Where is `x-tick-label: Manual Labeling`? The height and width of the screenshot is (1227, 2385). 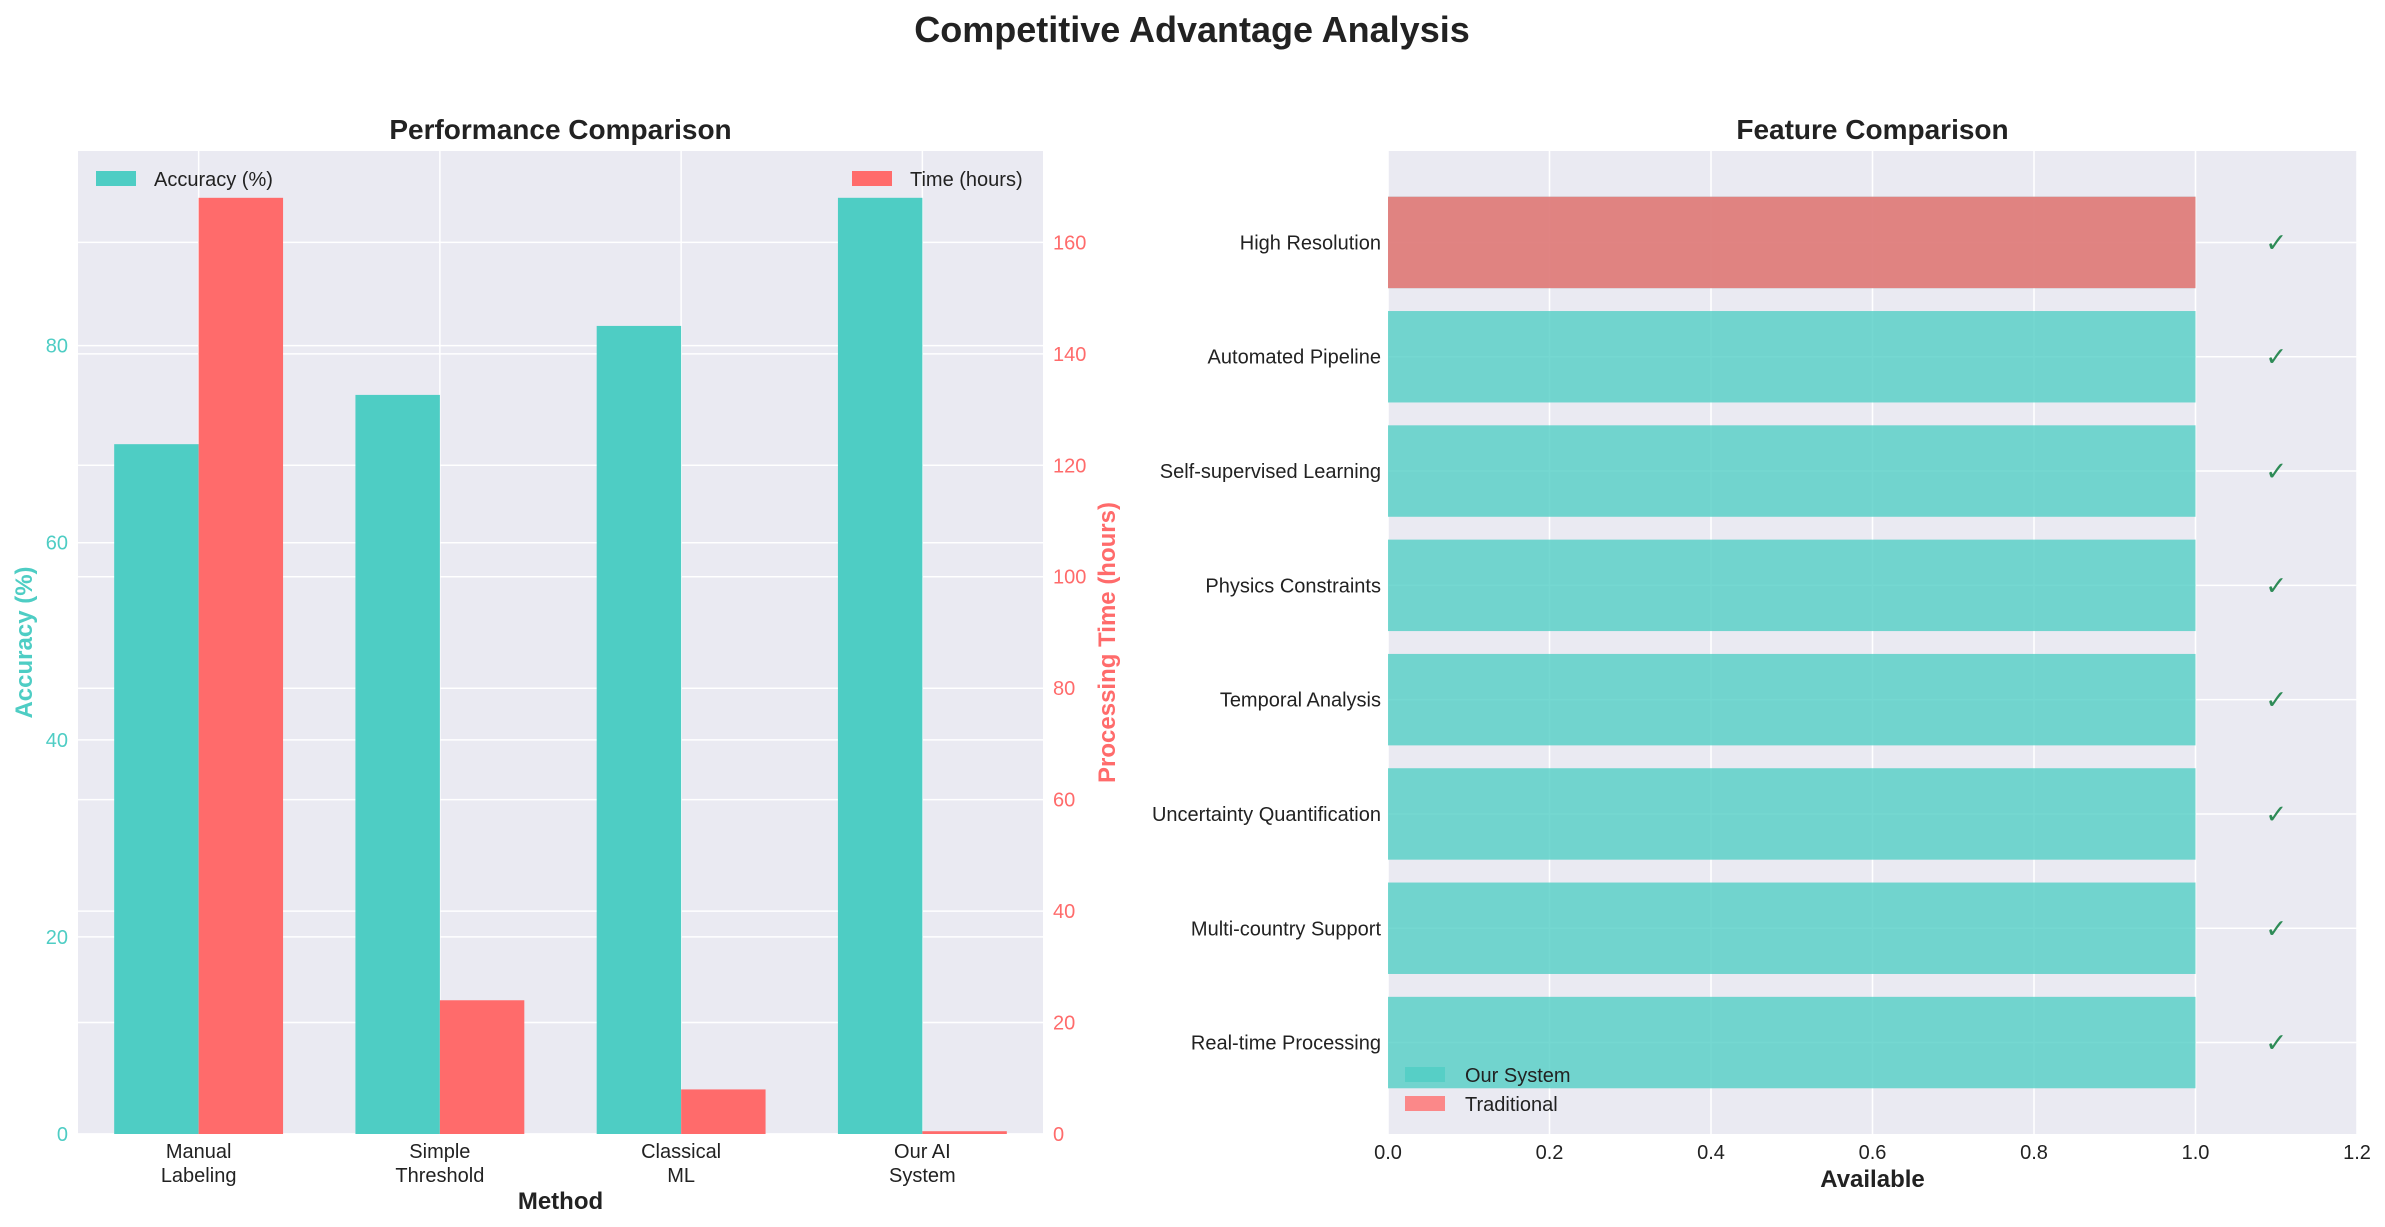
x-tick-label: Manual Labeling is located at coordinates (199, 1164).